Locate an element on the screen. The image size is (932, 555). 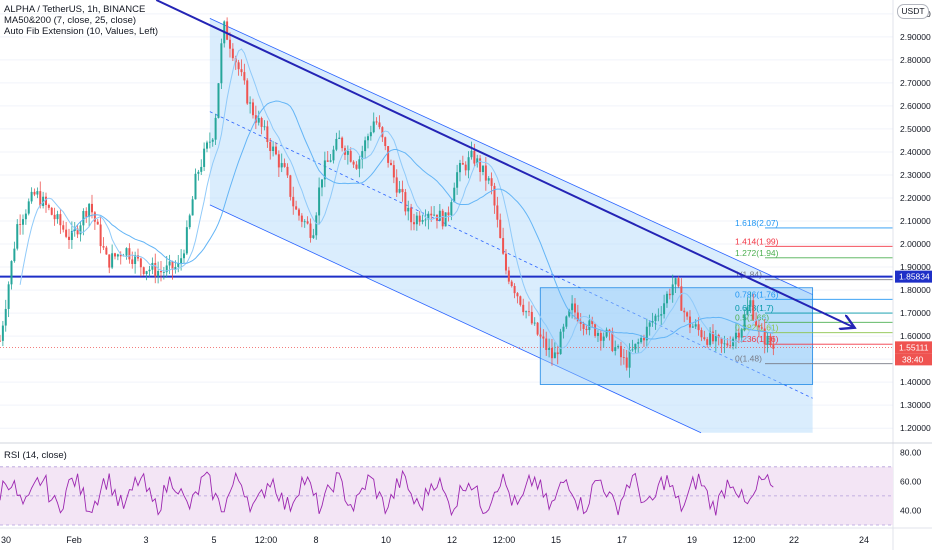
time-tick-label: 30 is located at coordinates (6, 540).